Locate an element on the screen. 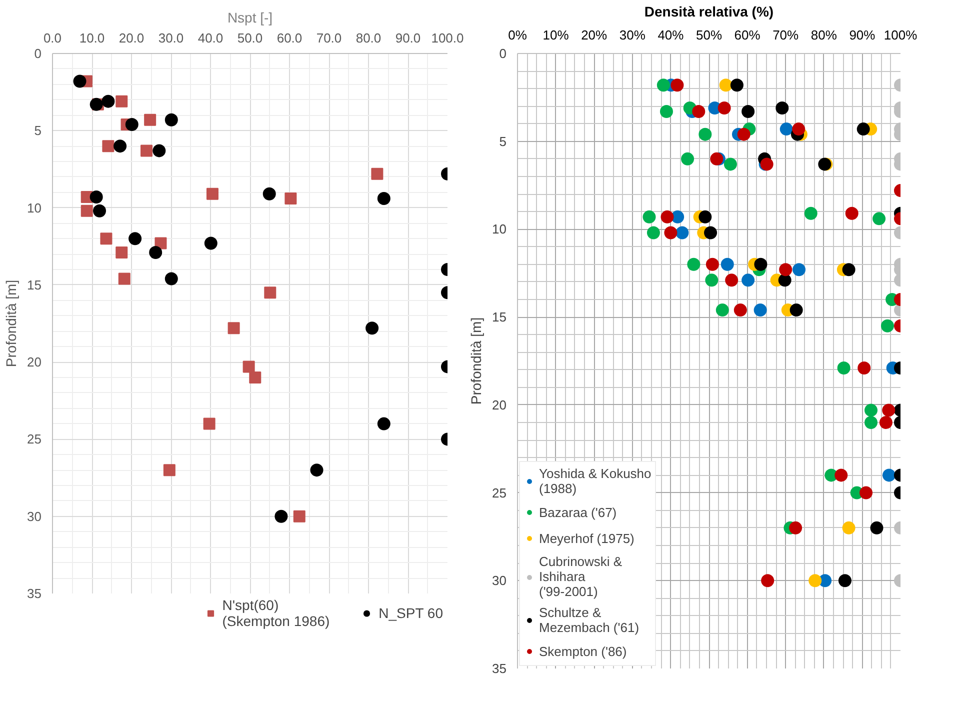 Image resolution: width=972 pixels, height=720 pixels. x-tick-label: 10.0 is located at coordinates (92, 38).